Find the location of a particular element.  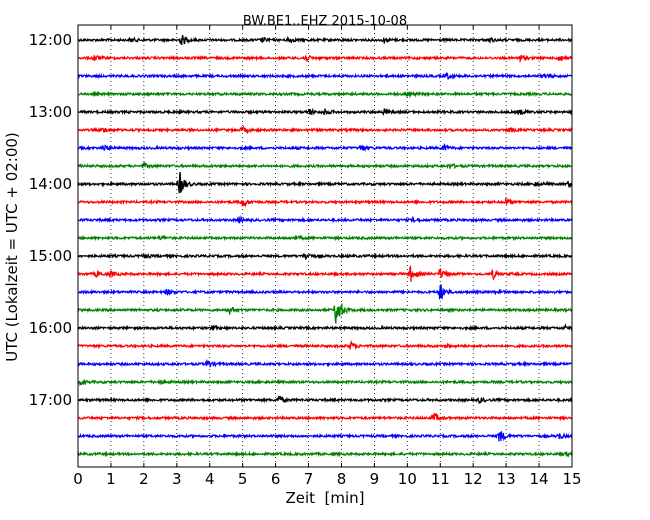

y-tick-label: 13:00 is located at coordinates (50, 112).